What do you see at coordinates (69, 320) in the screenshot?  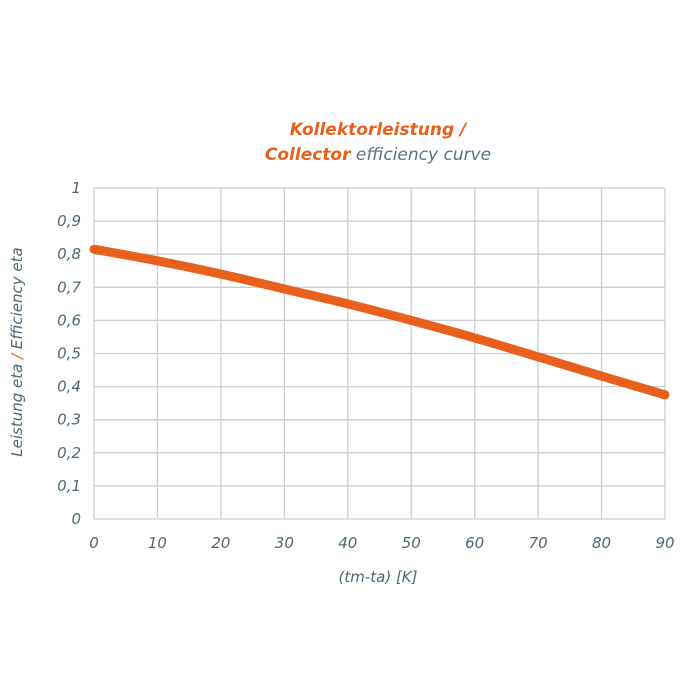 I see `y-tick-label: 0,6` at bounding box center [69, 320].